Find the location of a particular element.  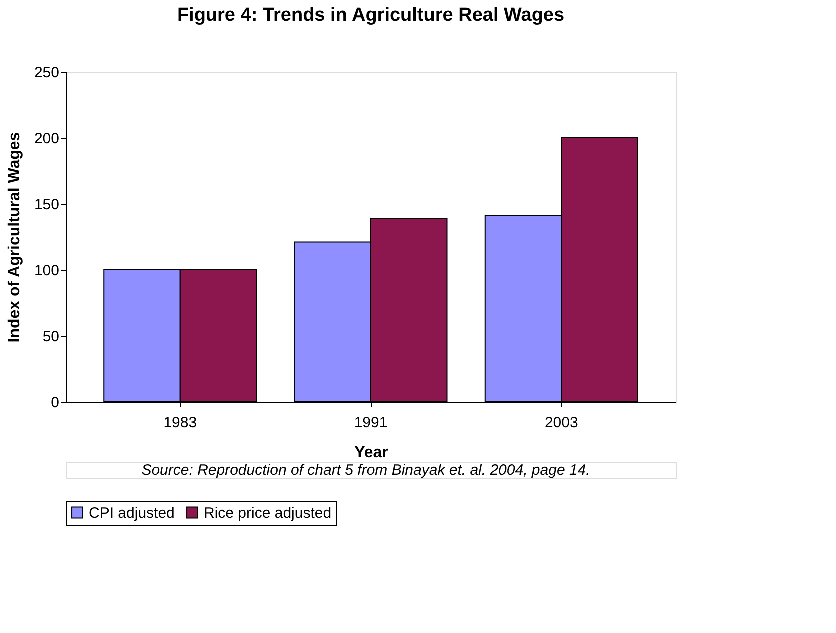

y-tick-label: 0 is located at coordinates (55, 403).